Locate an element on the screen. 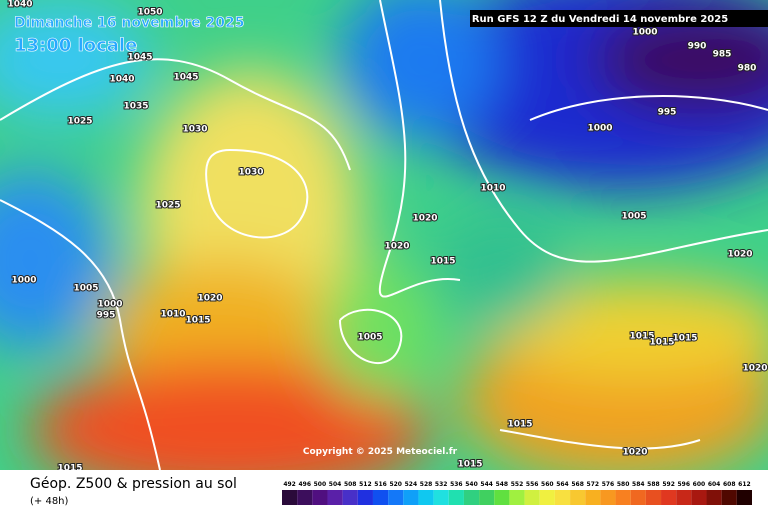  scale-label: 504 is located at coordinates (335, 484).